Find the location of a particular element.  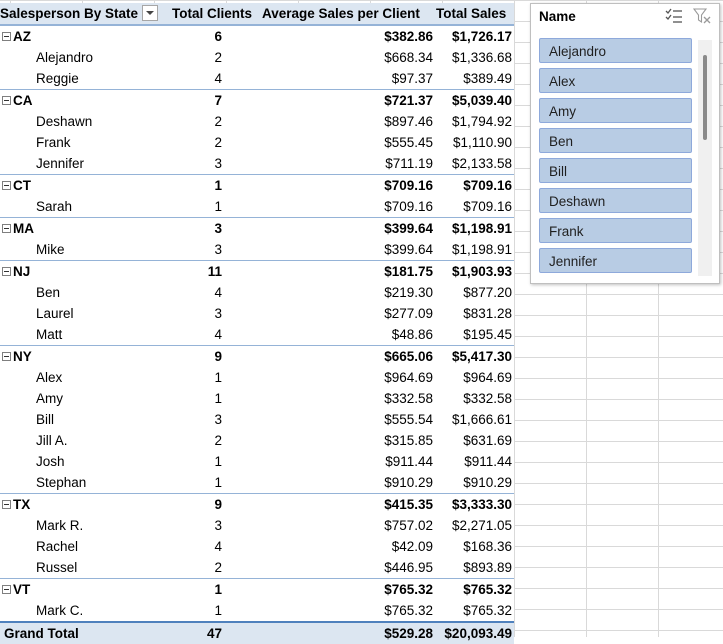

salesperson-total-sales: $709.16 is located at coordinates (487, 206).